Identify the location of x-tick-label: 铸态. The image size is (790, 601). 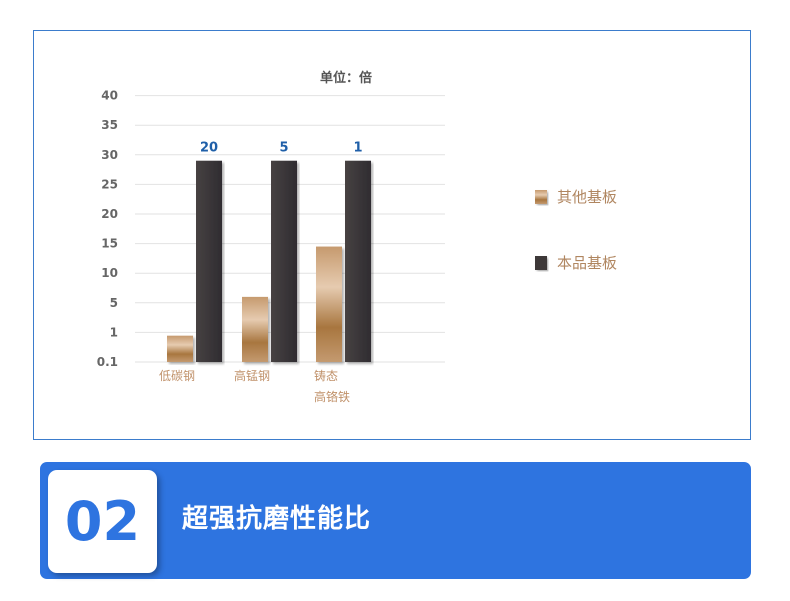
(326, 375).